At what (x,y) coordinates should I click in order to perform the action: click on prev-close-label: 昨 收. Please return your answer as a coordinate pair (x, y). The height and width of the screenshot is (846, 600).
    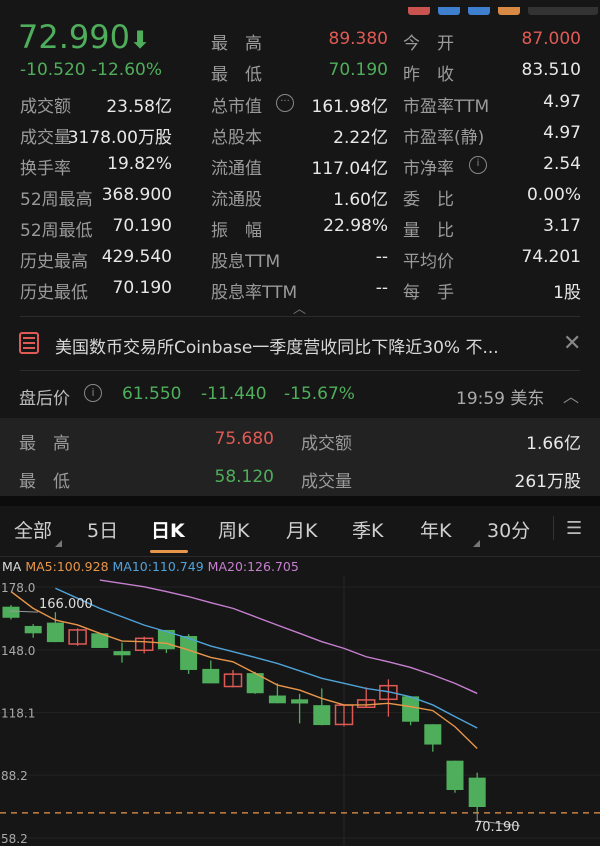
    Looking at the image, I should click on (428, 75).